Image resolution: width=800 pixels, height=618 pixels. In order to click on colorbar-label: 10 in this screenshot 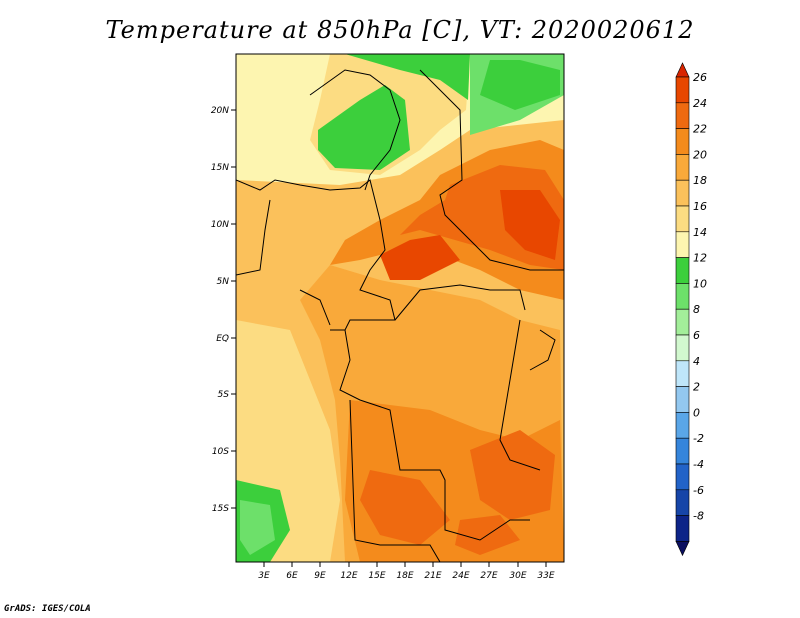, I will do `click(700, 283)`.